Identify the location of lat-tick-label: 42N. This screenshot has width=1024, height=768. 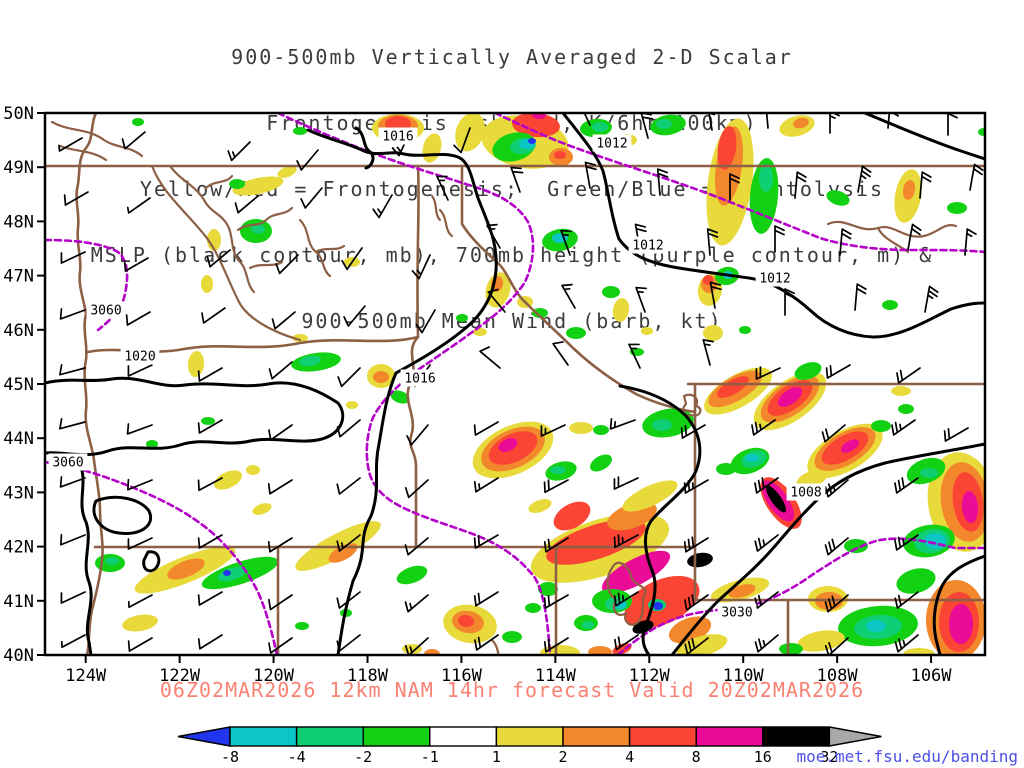
(18, 548).